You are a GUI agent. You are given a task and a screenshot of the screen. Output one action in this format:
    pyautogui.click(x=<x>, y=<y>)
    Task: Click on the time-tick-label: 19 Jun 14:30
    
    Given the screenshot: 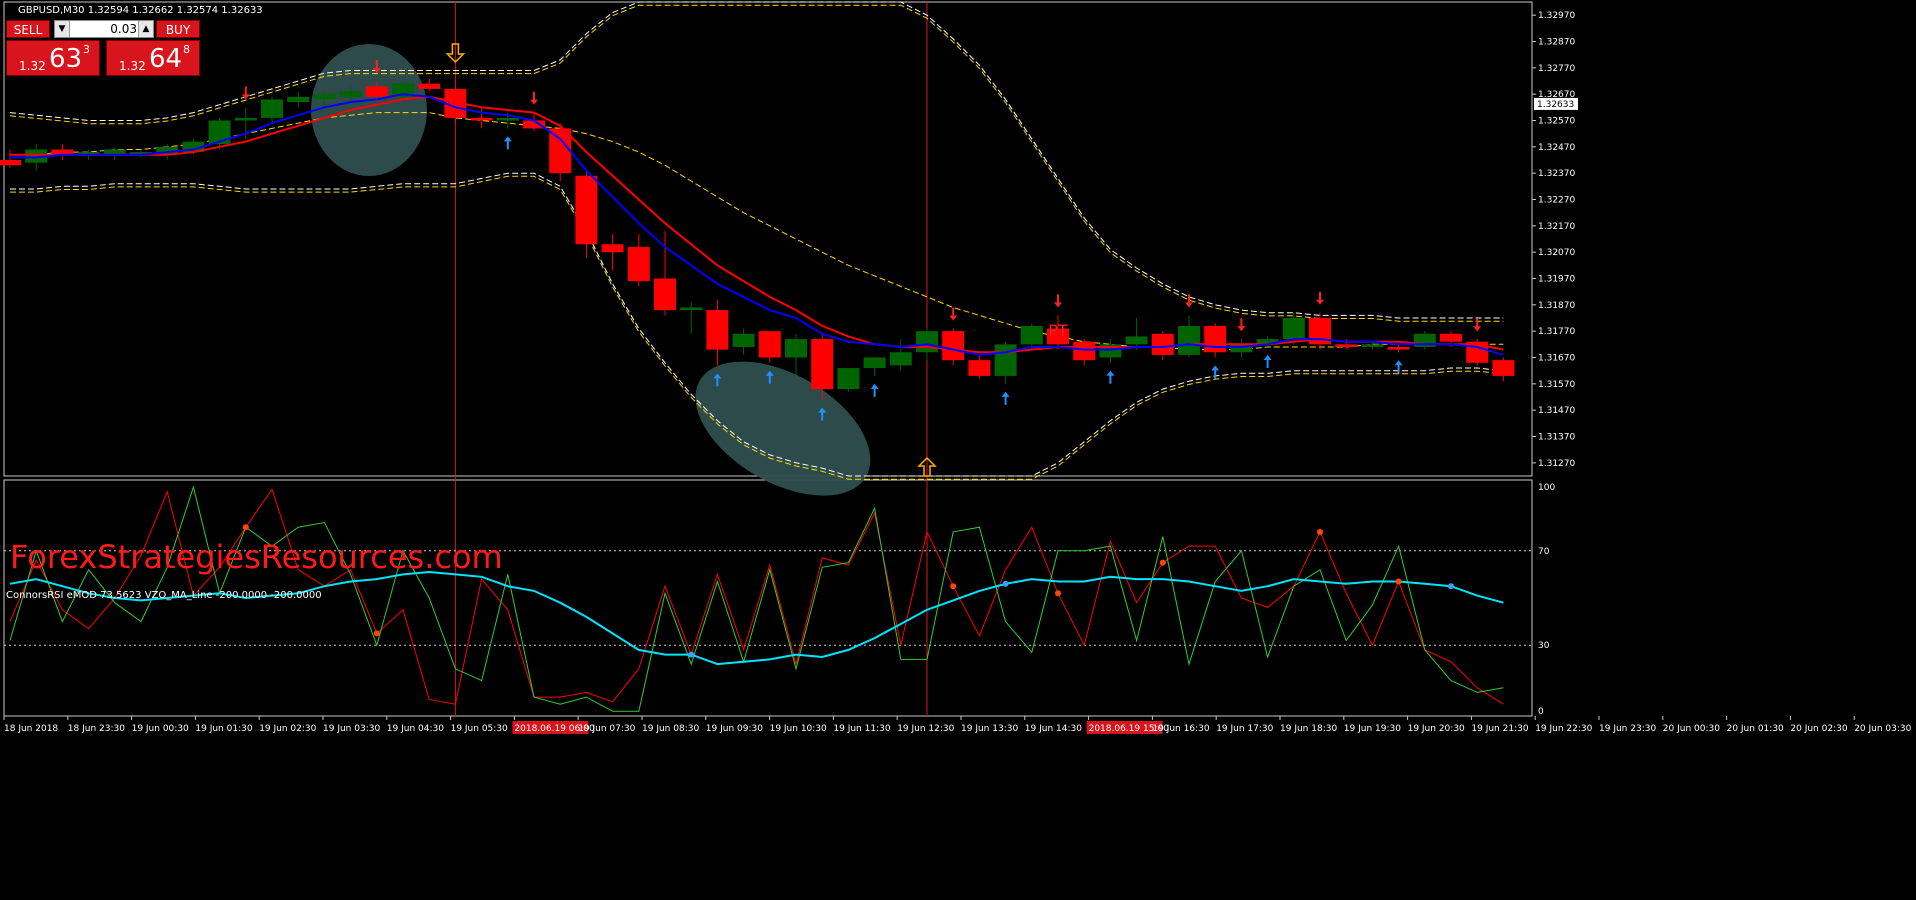 What is the action you would take?
    pyautogui.click(x=1053, y=729)
    